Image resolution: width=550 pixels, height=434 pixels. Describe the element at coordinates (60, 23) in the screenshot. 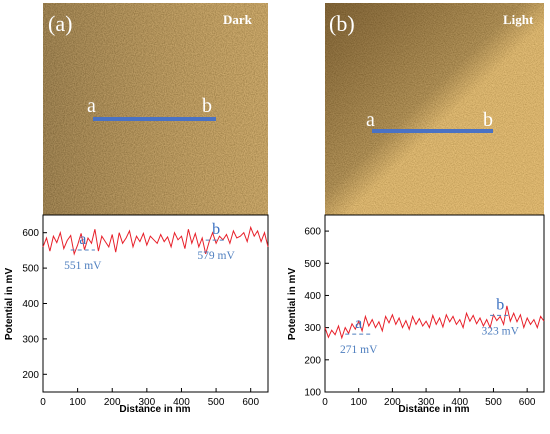

I see `panel-label-a: (a)` at that location.